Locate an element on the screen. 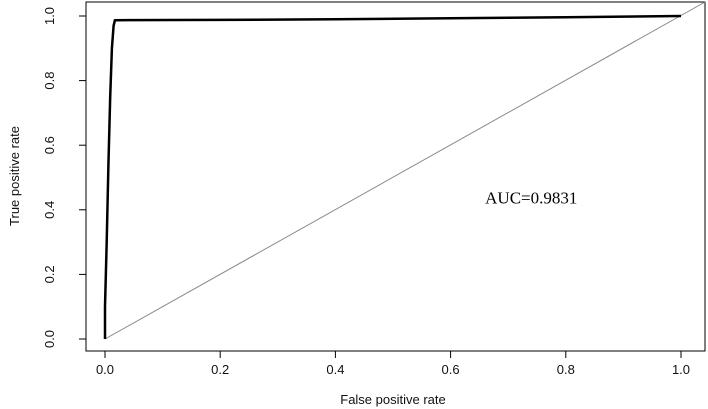 The width and height of the screenshot is (708, 409). y-axis-title: True positive rate is located at coordinates (14, 176).